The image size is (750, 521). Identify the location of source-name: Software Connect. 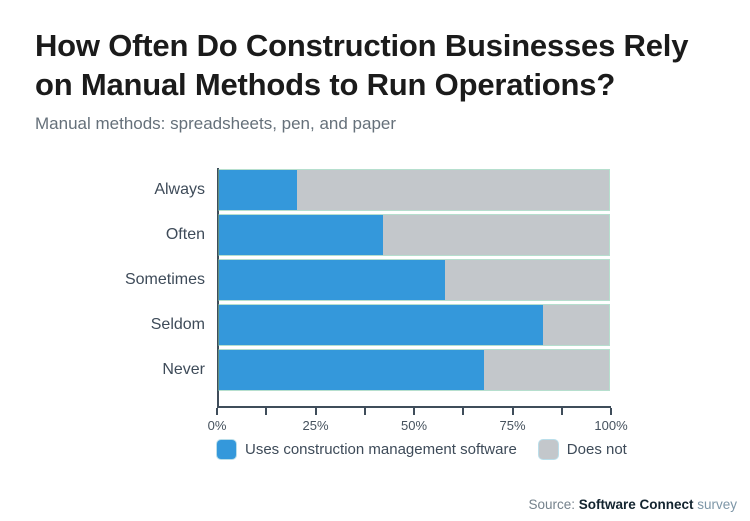
(636, 504).